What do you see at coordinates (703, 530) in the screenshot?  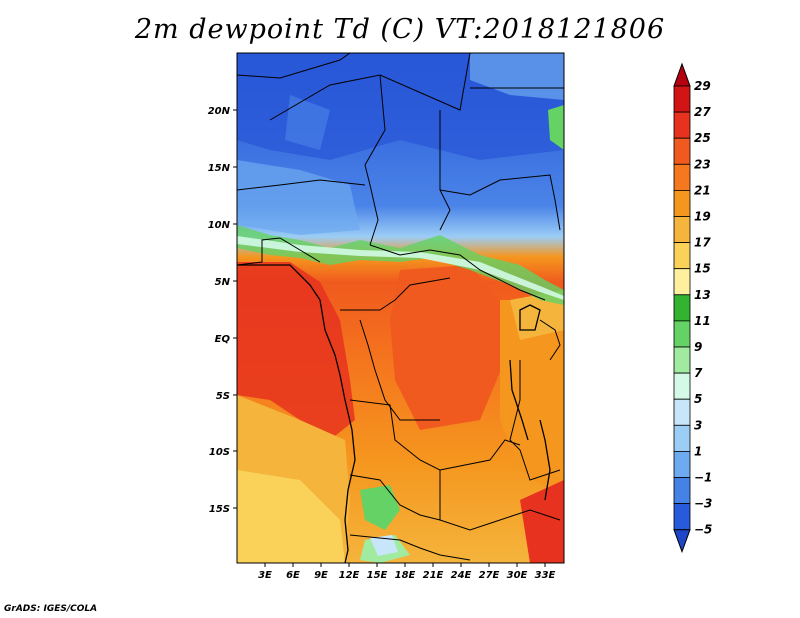 I see `colorbar-label: −5` at bounding box center [703, 530].